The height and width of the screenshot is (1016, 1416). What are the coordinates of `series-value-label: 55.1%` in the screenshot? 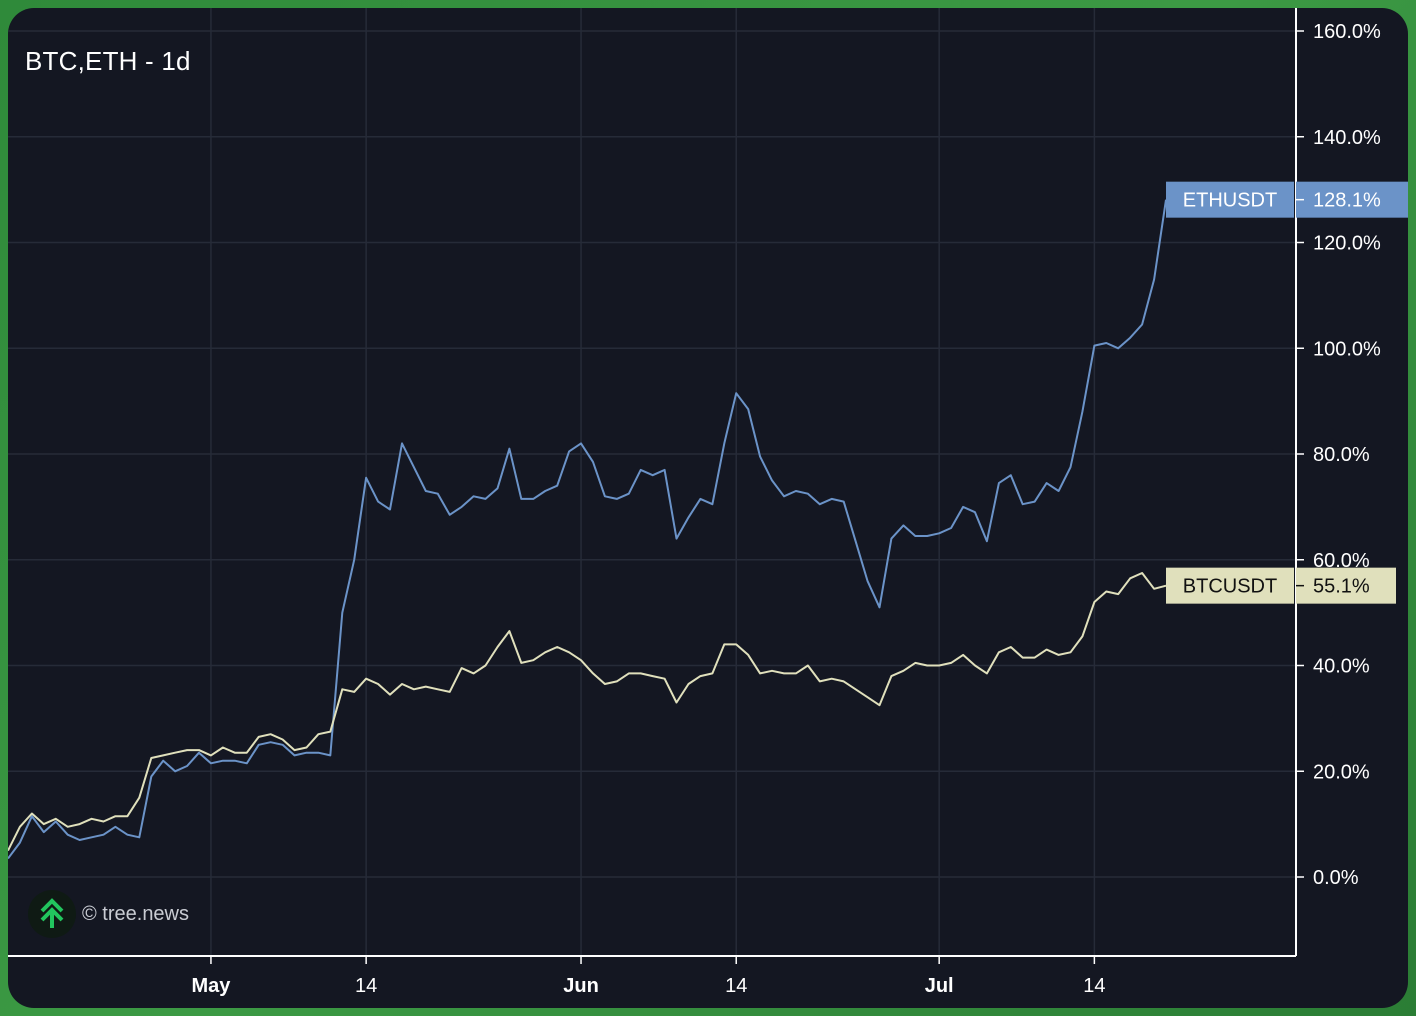 It's located at (1341, 587).